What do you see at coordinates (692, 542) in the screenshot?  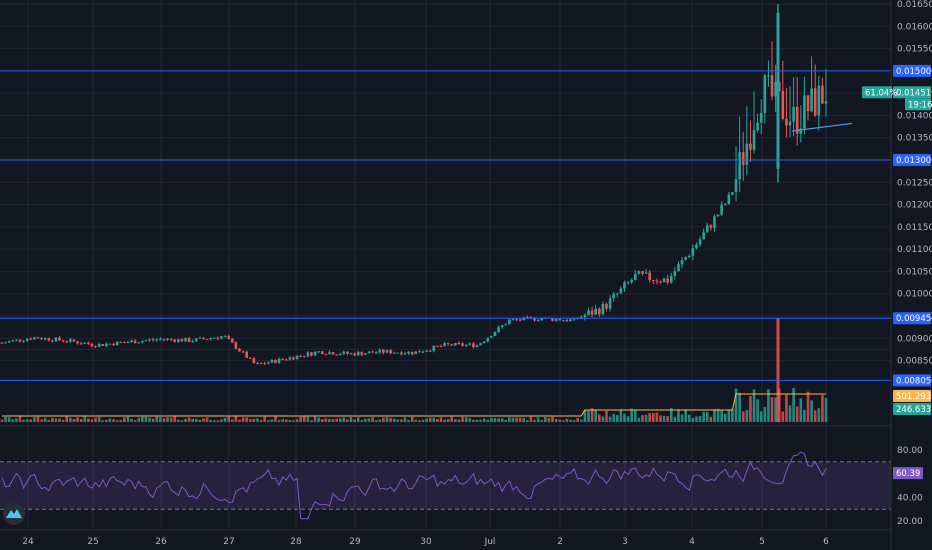 I see `time-tick-label: 4` at bounding box center [692, 542].